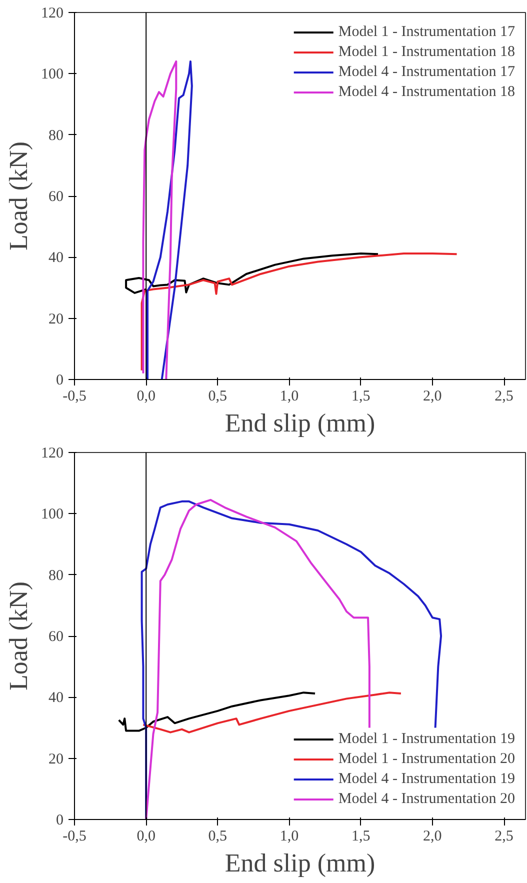 The image size is (527, 883). I want to click on legend-label: Model 4 - Instrumentation 18, so click(426, 92).